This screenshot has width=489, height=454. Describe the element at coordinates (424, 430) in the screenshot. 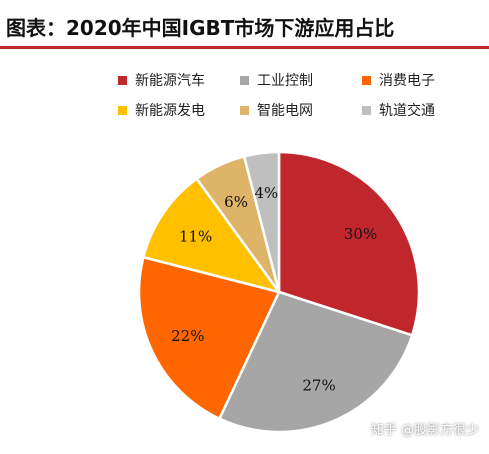

I see `watermark: 知乎 @股影方很少` at that location.